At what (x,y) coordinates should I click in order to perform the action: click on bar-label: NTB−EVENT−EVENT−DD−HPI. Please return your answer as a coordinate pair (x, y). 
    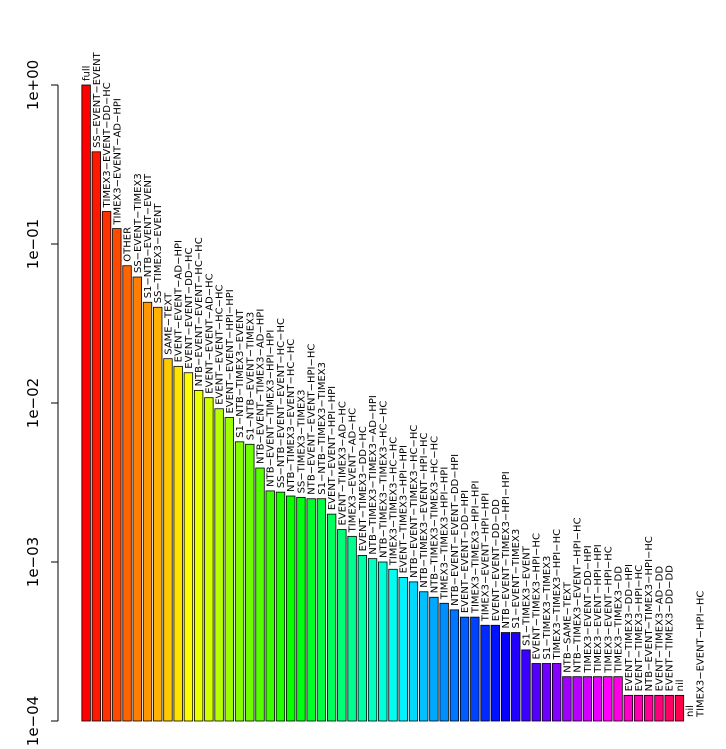
    Looking at the image, I should click on (455, 530).